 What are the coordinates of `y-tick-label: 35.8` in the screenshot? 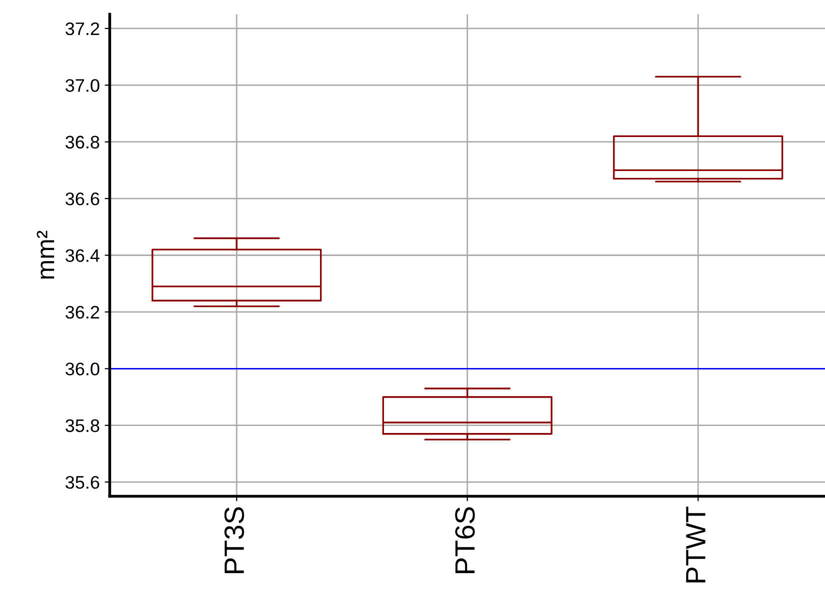 It's located at (83, 425).